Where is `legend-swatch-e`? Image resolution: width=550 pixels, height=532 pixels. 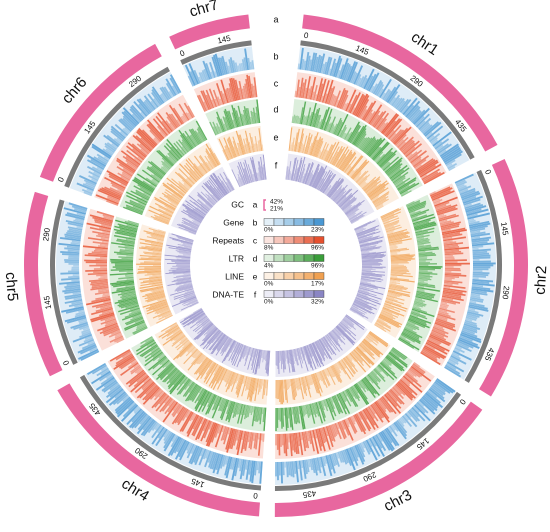 legend-swatch-e is located at coordinates (319, 276).